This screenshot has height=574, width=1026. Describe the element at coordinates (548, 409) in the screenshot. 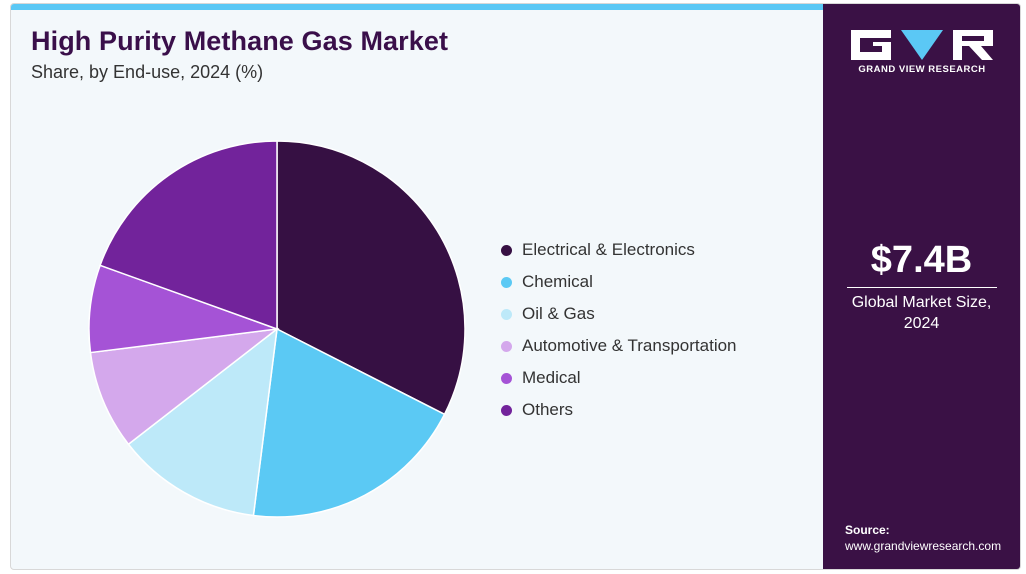

I see `legend-label: Others` at that location.